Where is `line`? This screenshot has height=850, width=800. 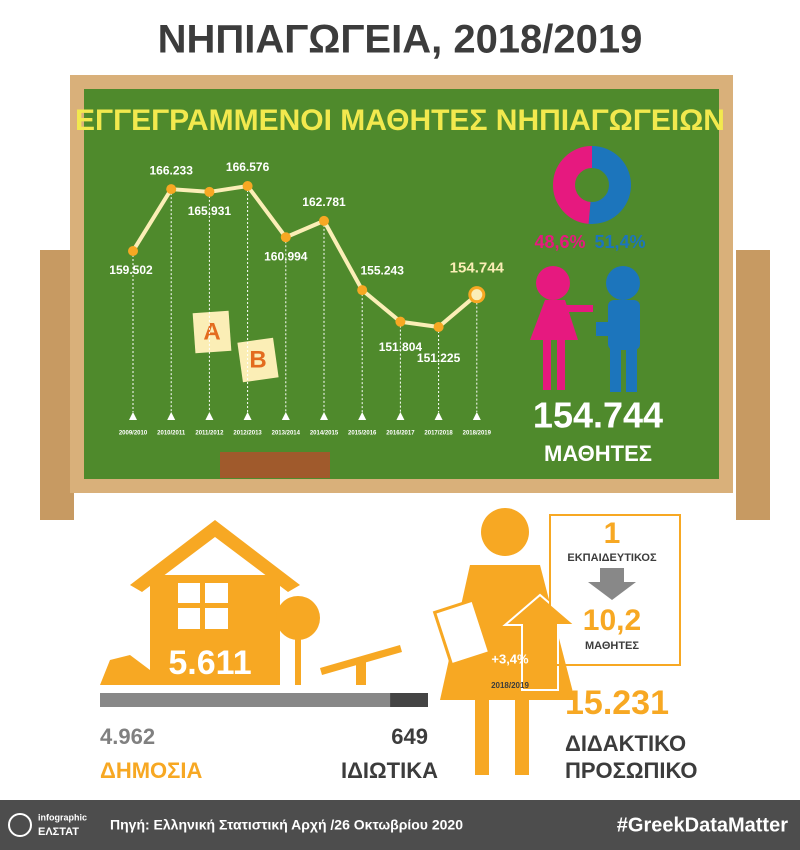 line is located at coordinates (305, 256).